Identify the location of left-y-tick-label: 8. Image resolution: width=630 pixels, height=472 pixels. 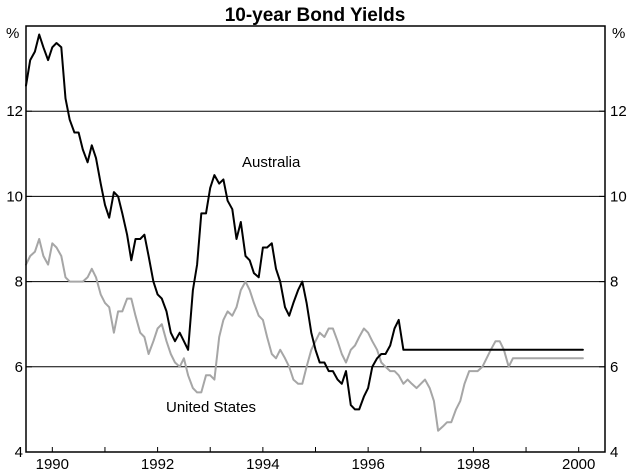
(19, 282).